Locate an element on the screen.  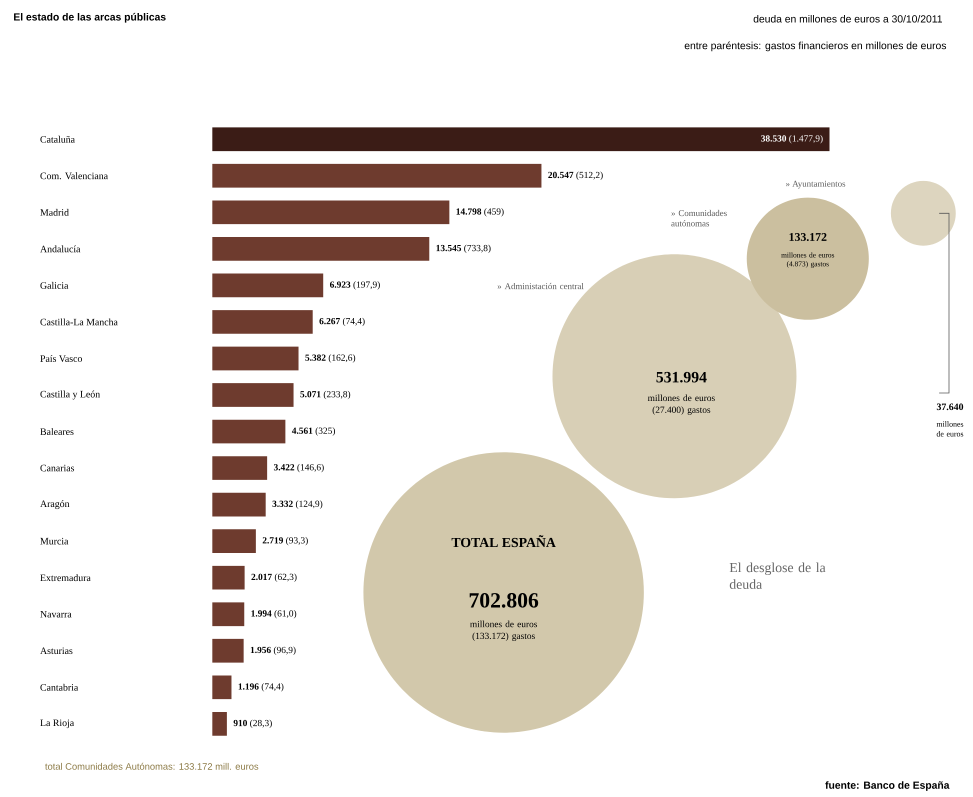
y-tick-label: Asturias is located at coordinates (56, 651).